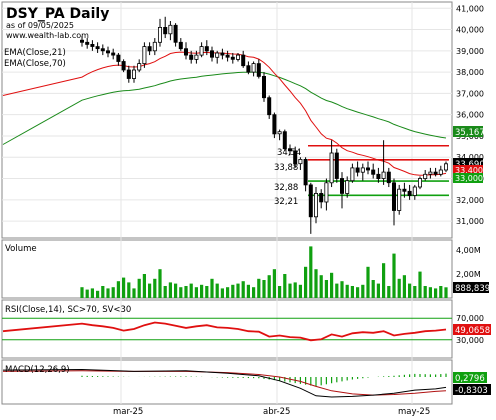 The width and height of the screenshot is (496, 420). What do you see at coordinates (470, 8) in the screenshot?
I see `price-tick-label: 41,000` at bounding box center [470, 8].